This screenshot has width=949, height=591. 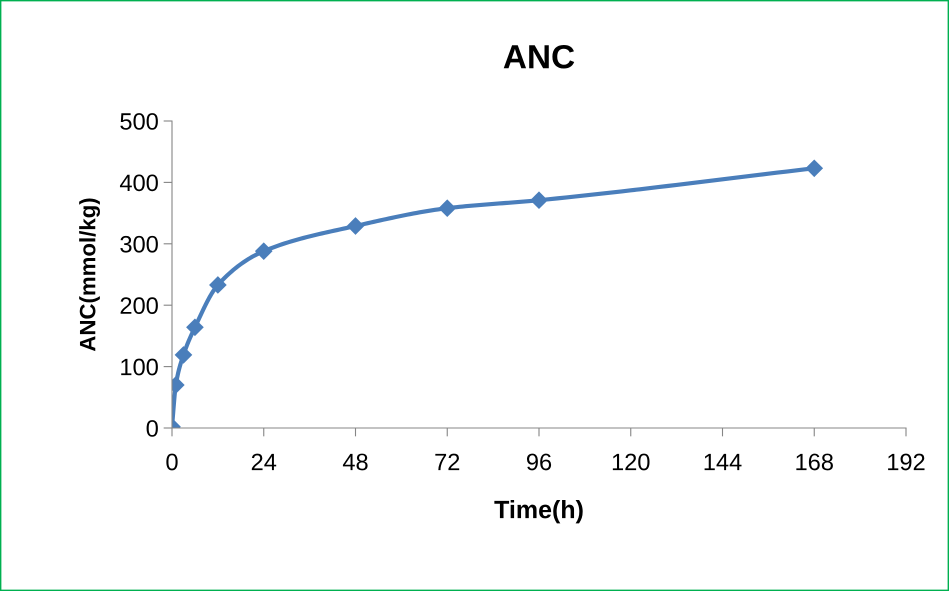 What do you see at coordinates (814, 462) in the screenshot?
I see `x-tick-label: 168` at bounding box center [814, 462].